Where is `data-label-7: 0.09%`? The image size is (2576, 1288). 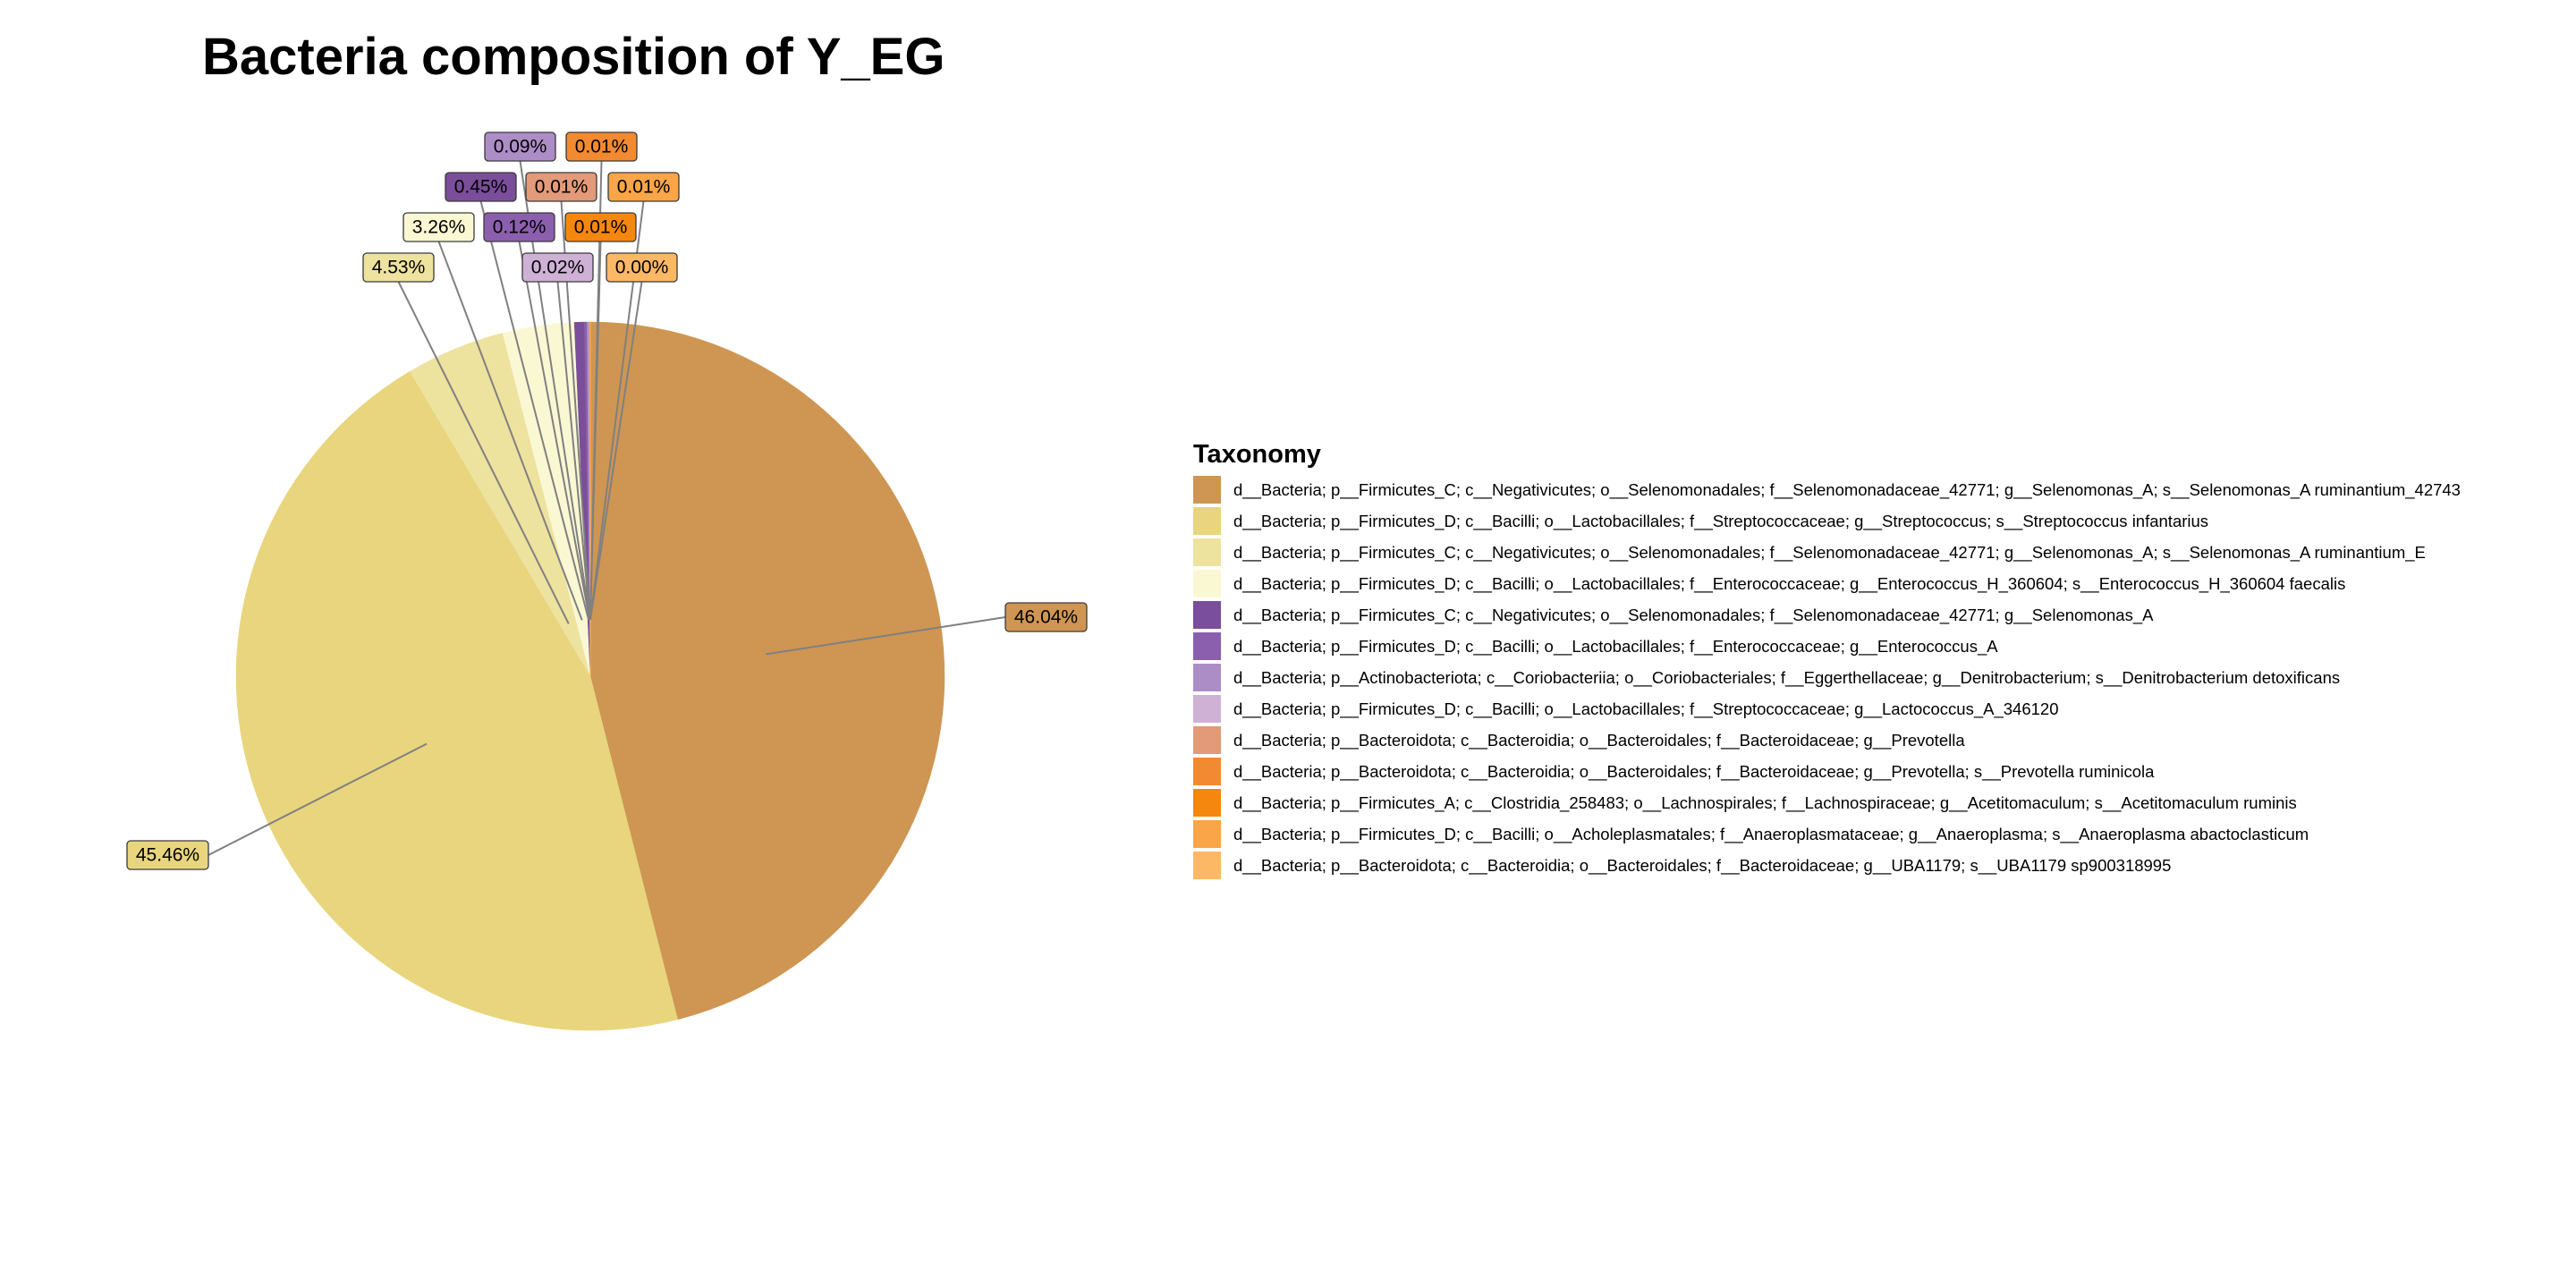 data-label-7: 0.09% is located at coordinates (520, 147).